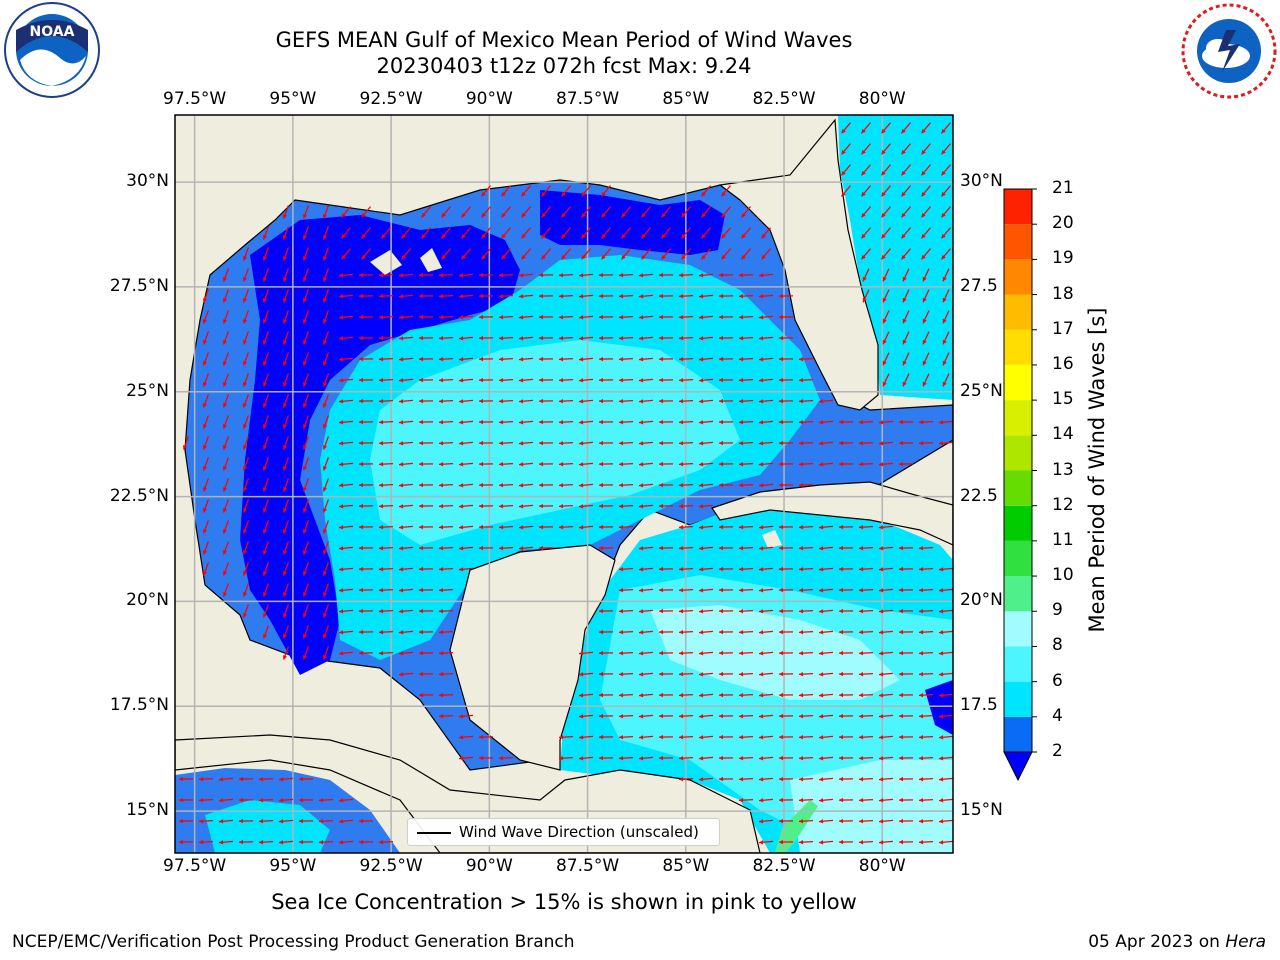  What do you see at coordinates (632, 222) in the screenshot?
I see `low-period-zone-north` at bounding box center [632, 222].